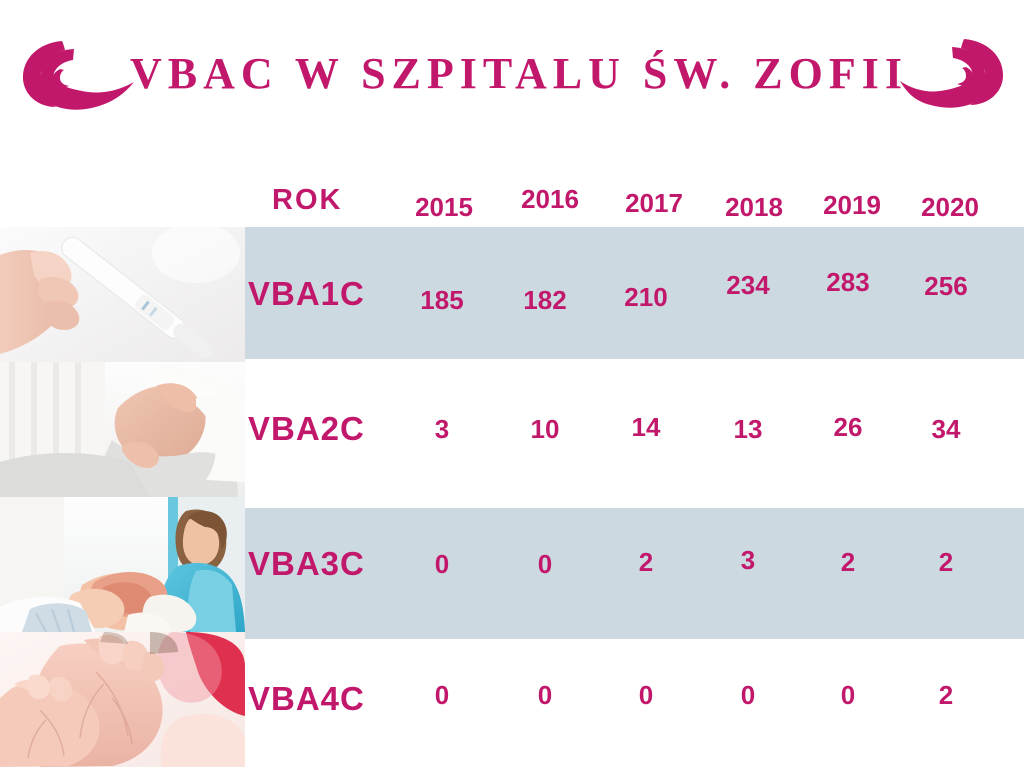  Describe the element at coordinates (646, 695) in the screenshot. I see `cell-vba4c-2017: 0` at that location.